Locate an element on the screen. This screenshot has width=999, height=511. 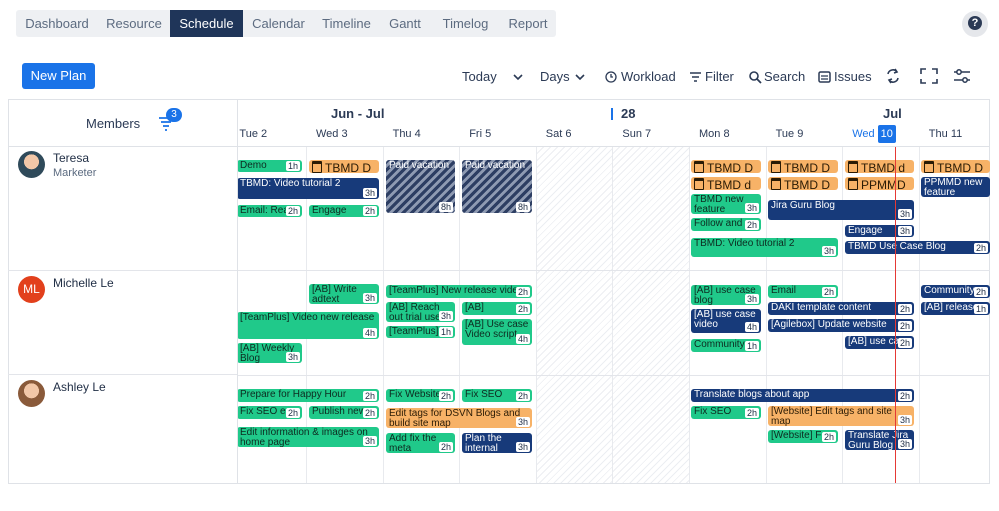
task: Prepare for Happy Hour 2h is located at coordinates (308, 395).